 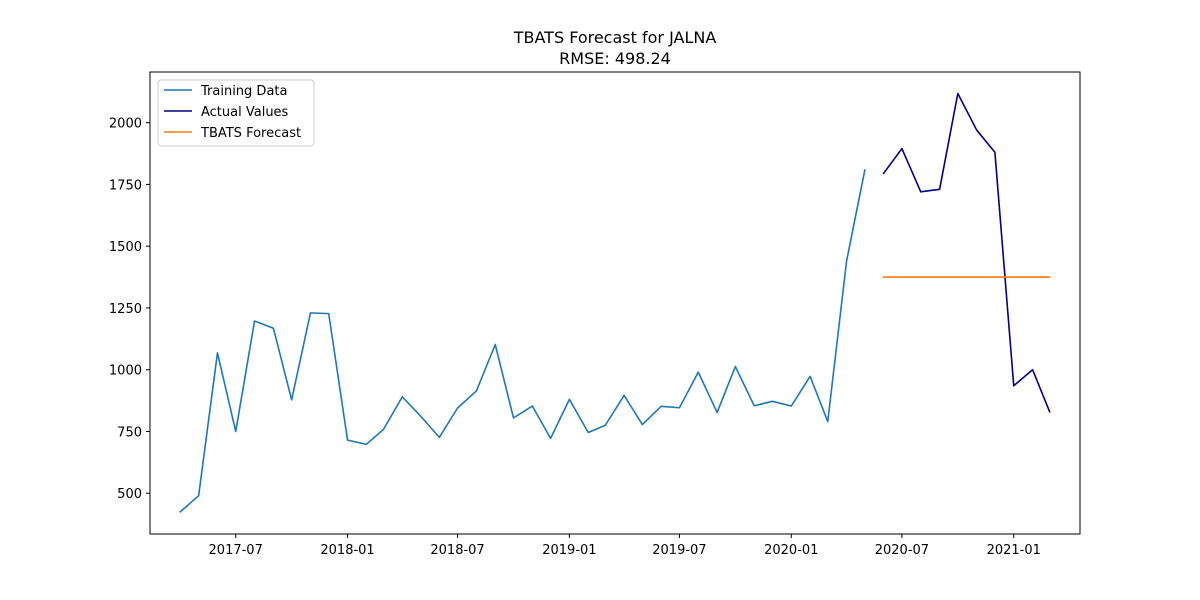 What do you see at coordinates (125, 124) in the screenshot?
I see `y-tick-label: 2000` at bounding box center [125, 124].